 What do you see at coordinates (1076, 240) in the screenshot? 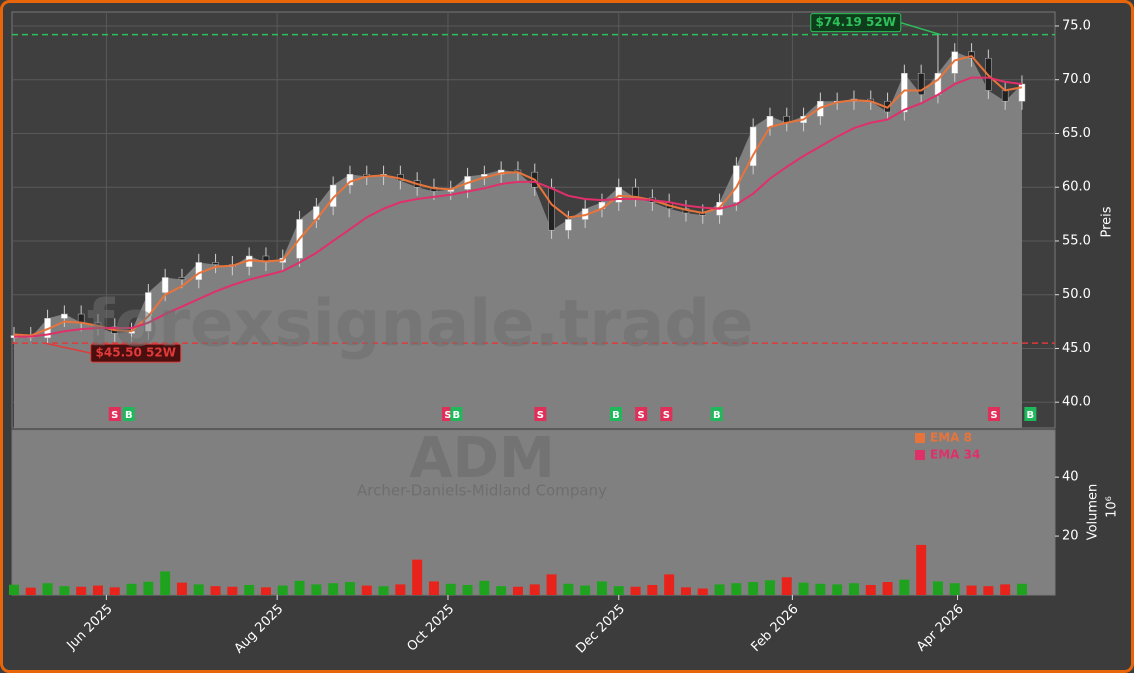
I see `y-tick-label: 55.0` at bounding box center [1076, 240].